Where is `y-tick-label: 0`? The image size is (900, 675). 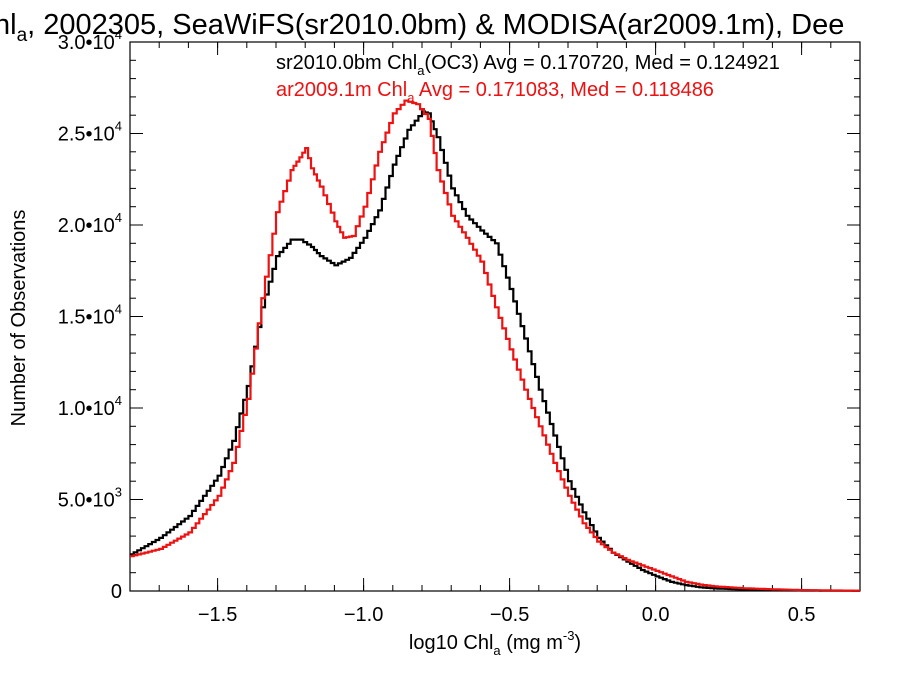
y-tick-label: 0 is located at coordinates (116, 592).